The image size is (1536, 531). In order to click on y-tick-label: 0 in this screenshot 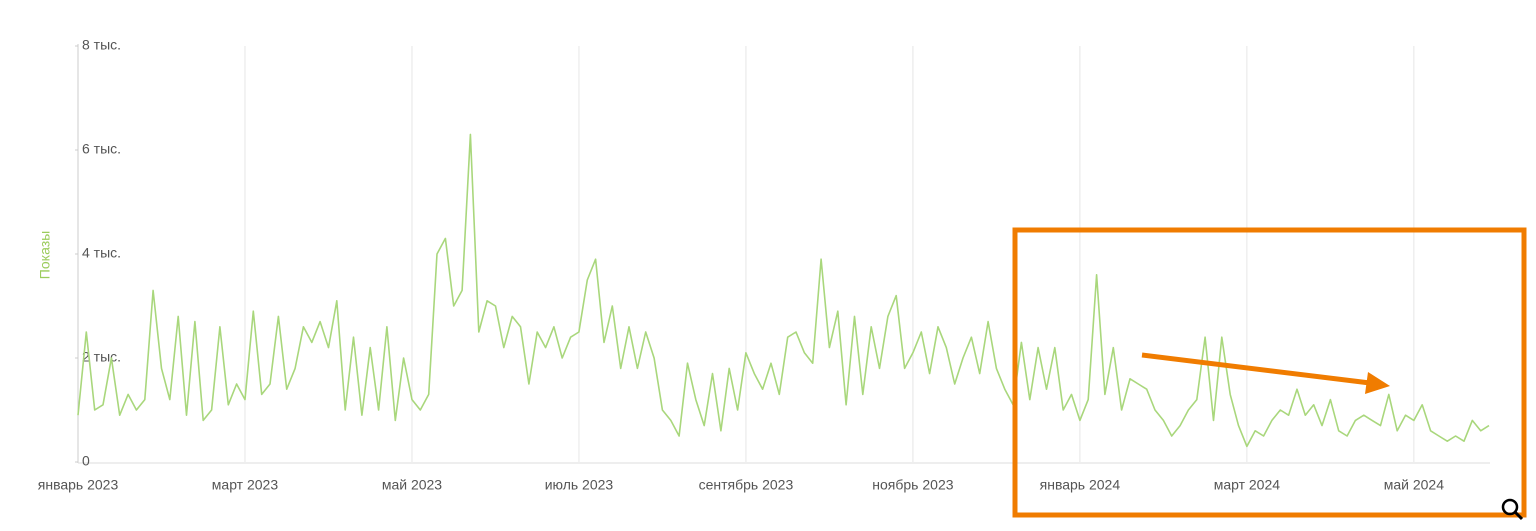, I will do `click(86, 461)`.